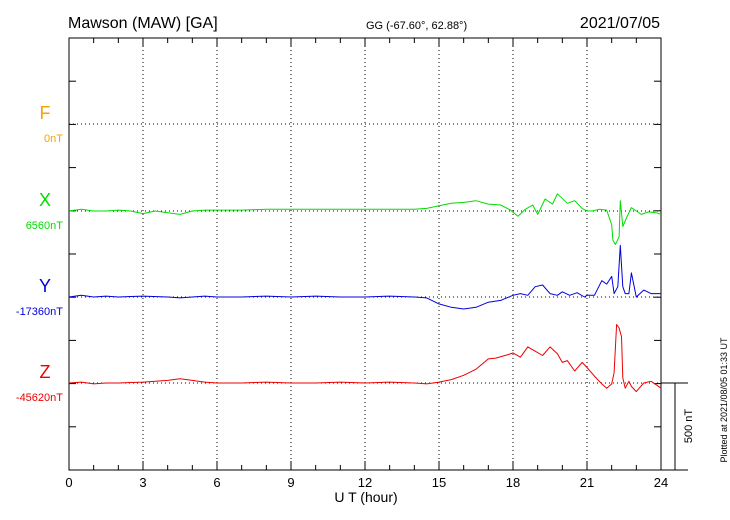 The width and height of the screenshot is (730, 520). What do you see at coordinates (513, 482) in the screenshot?
I see `x-tick-label: 18` at bounding box center [513, 482].